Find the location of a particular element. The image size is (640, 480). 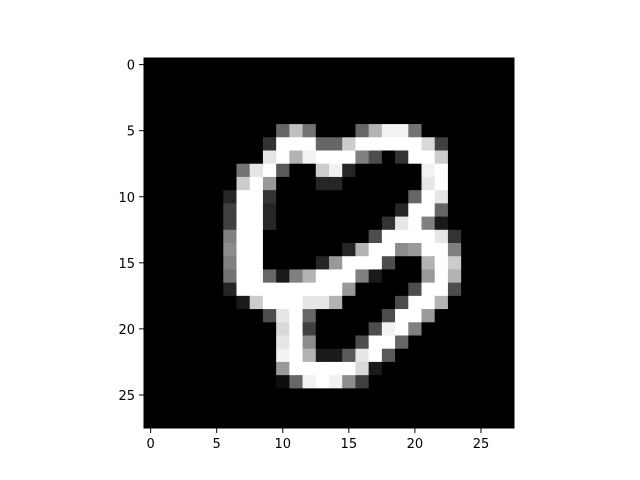

x-tick-label: 15 is located at coordinates (349, 444).